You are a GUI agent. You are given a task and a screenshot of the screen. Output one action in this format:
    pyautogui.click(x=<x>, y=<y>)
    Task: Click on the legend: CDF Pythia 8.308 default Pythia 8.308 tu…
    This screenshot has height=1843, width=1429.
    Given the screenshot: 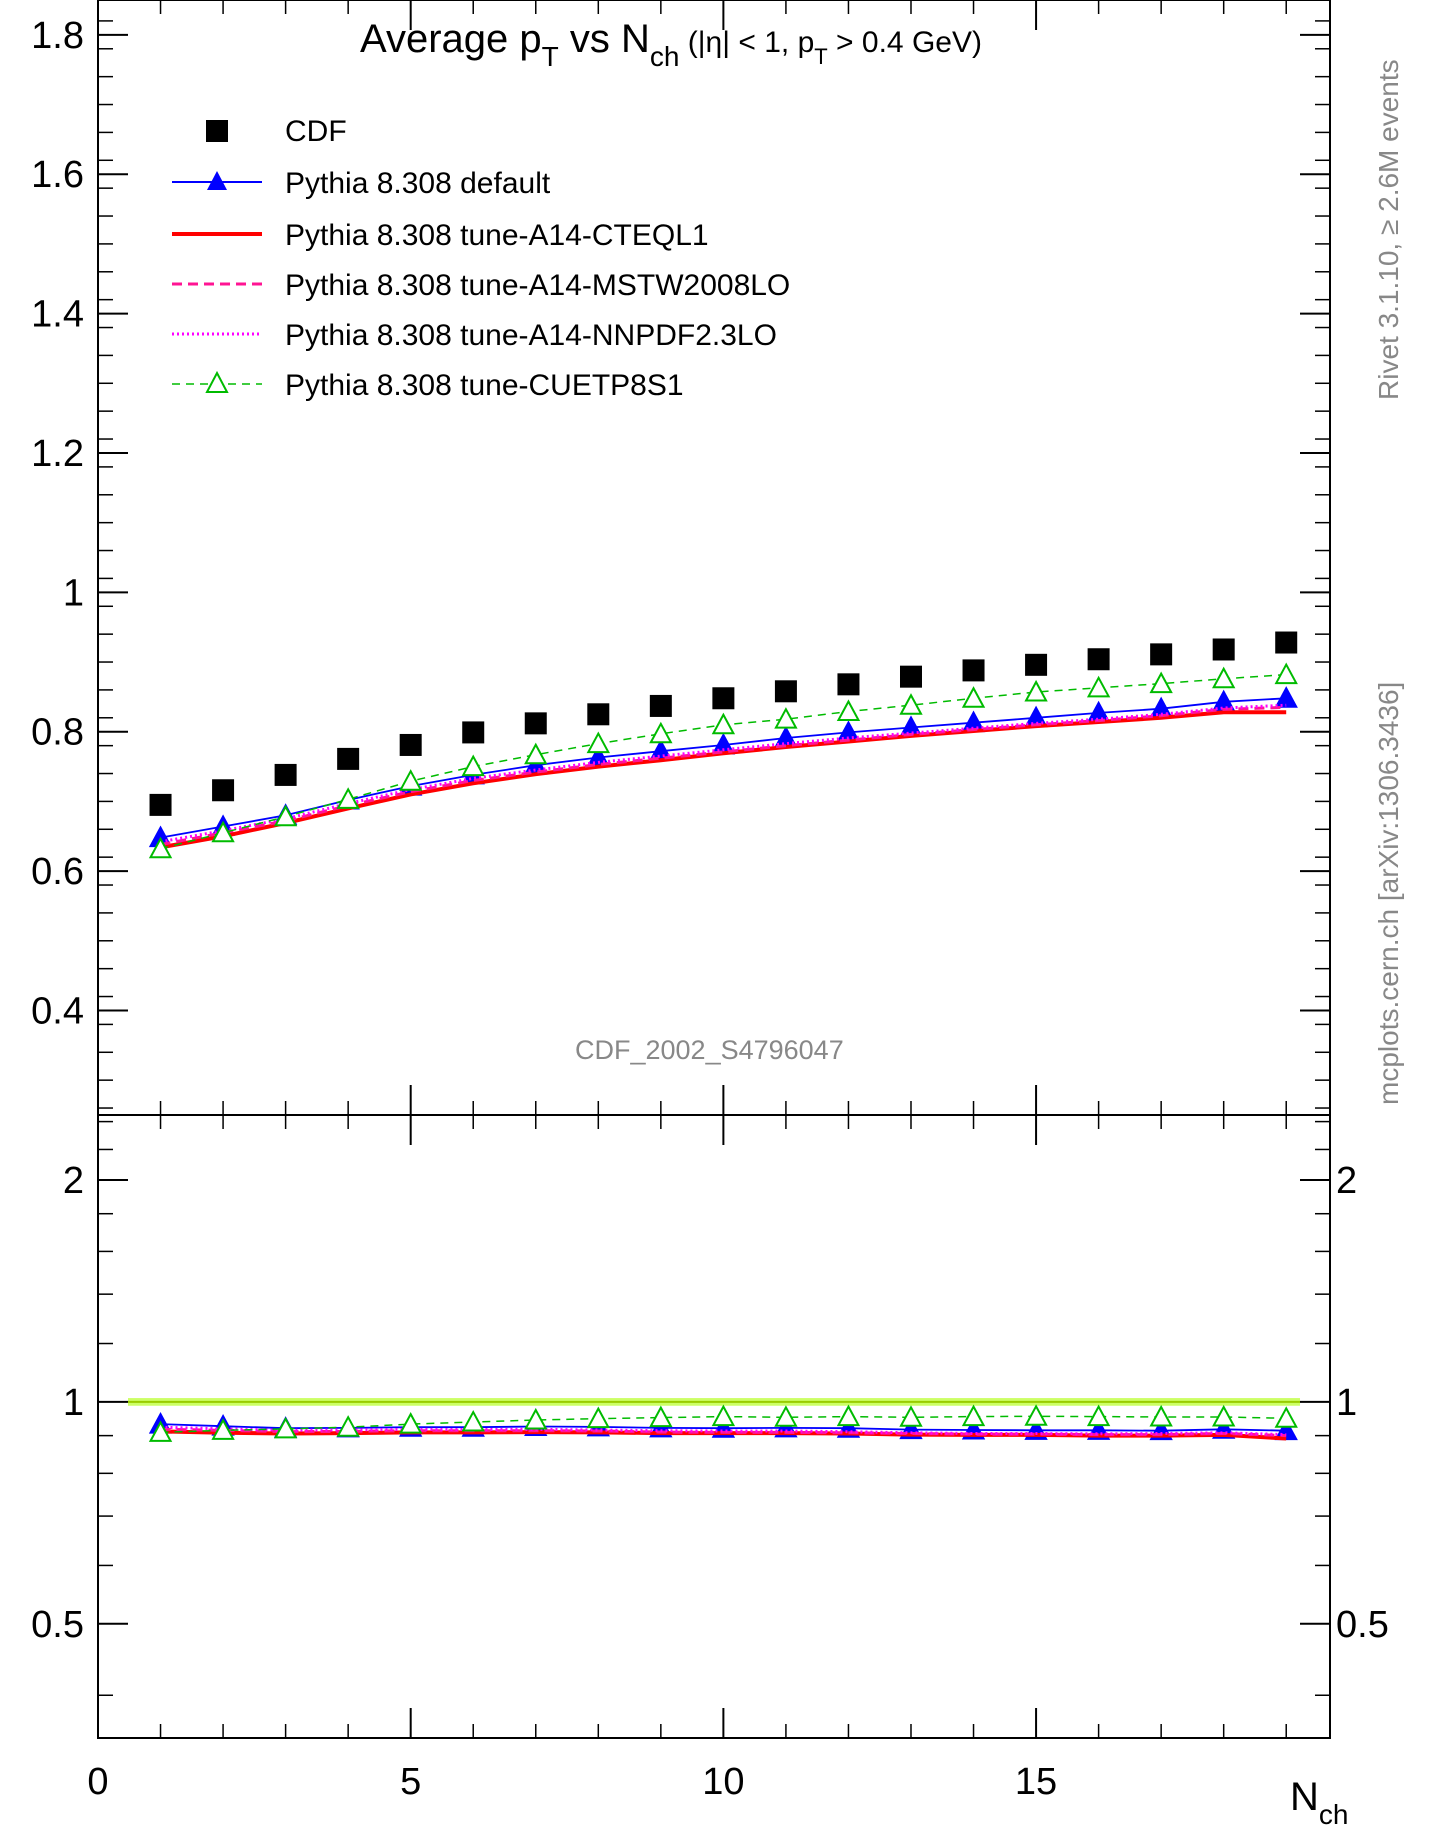 What is the action you would take?
    pyautogui.click(x=481, y=258)
    